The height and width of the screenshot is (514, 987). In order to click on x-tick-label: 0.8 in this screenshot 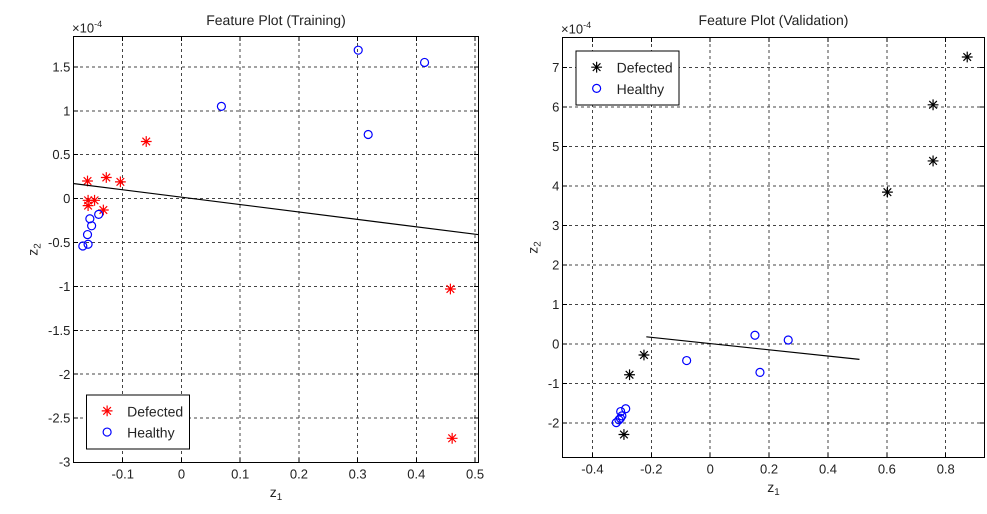, I will do `click(945, 469)`.